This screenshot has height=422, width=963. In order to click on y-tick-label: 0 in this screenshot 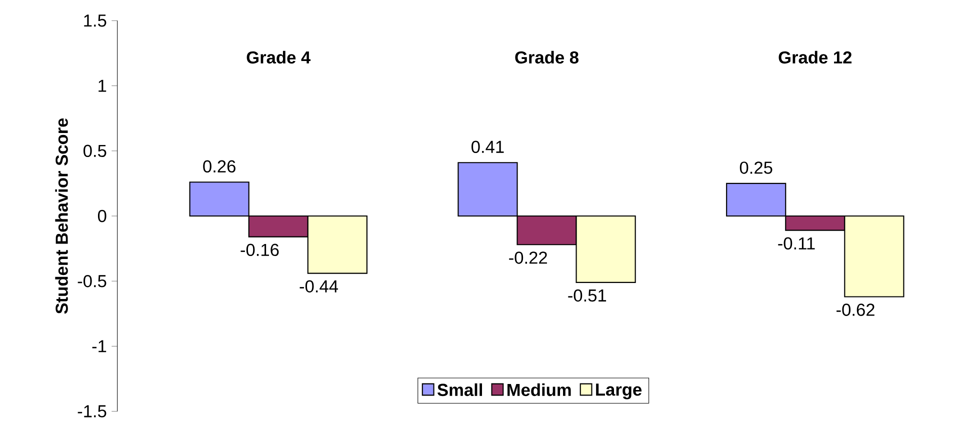, I will do `click(102, 216)`.